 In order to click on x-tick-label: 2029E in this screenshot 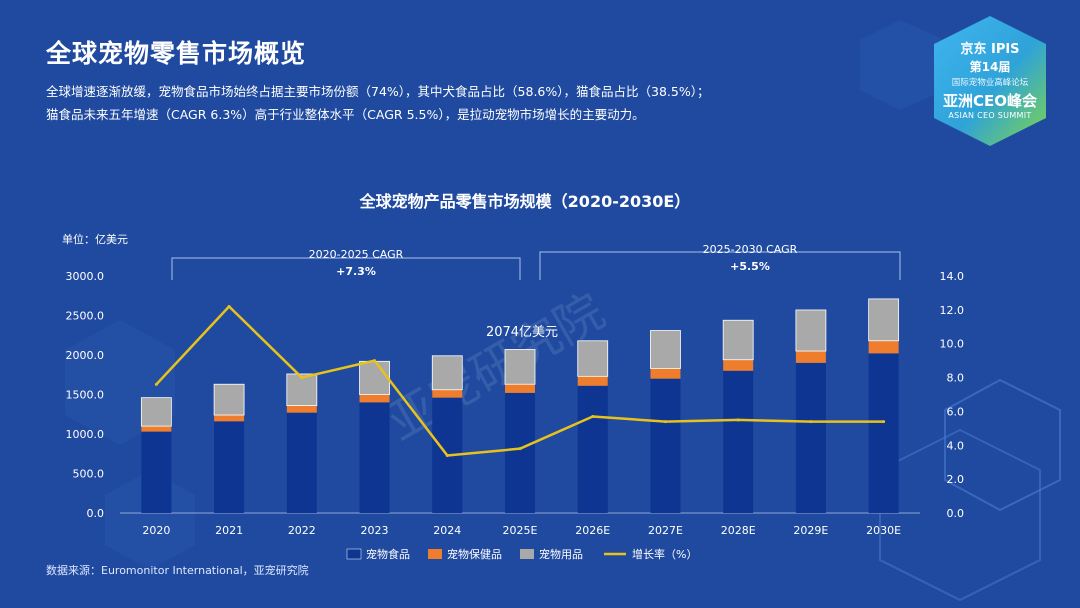, I will do `click(810, 530)`.